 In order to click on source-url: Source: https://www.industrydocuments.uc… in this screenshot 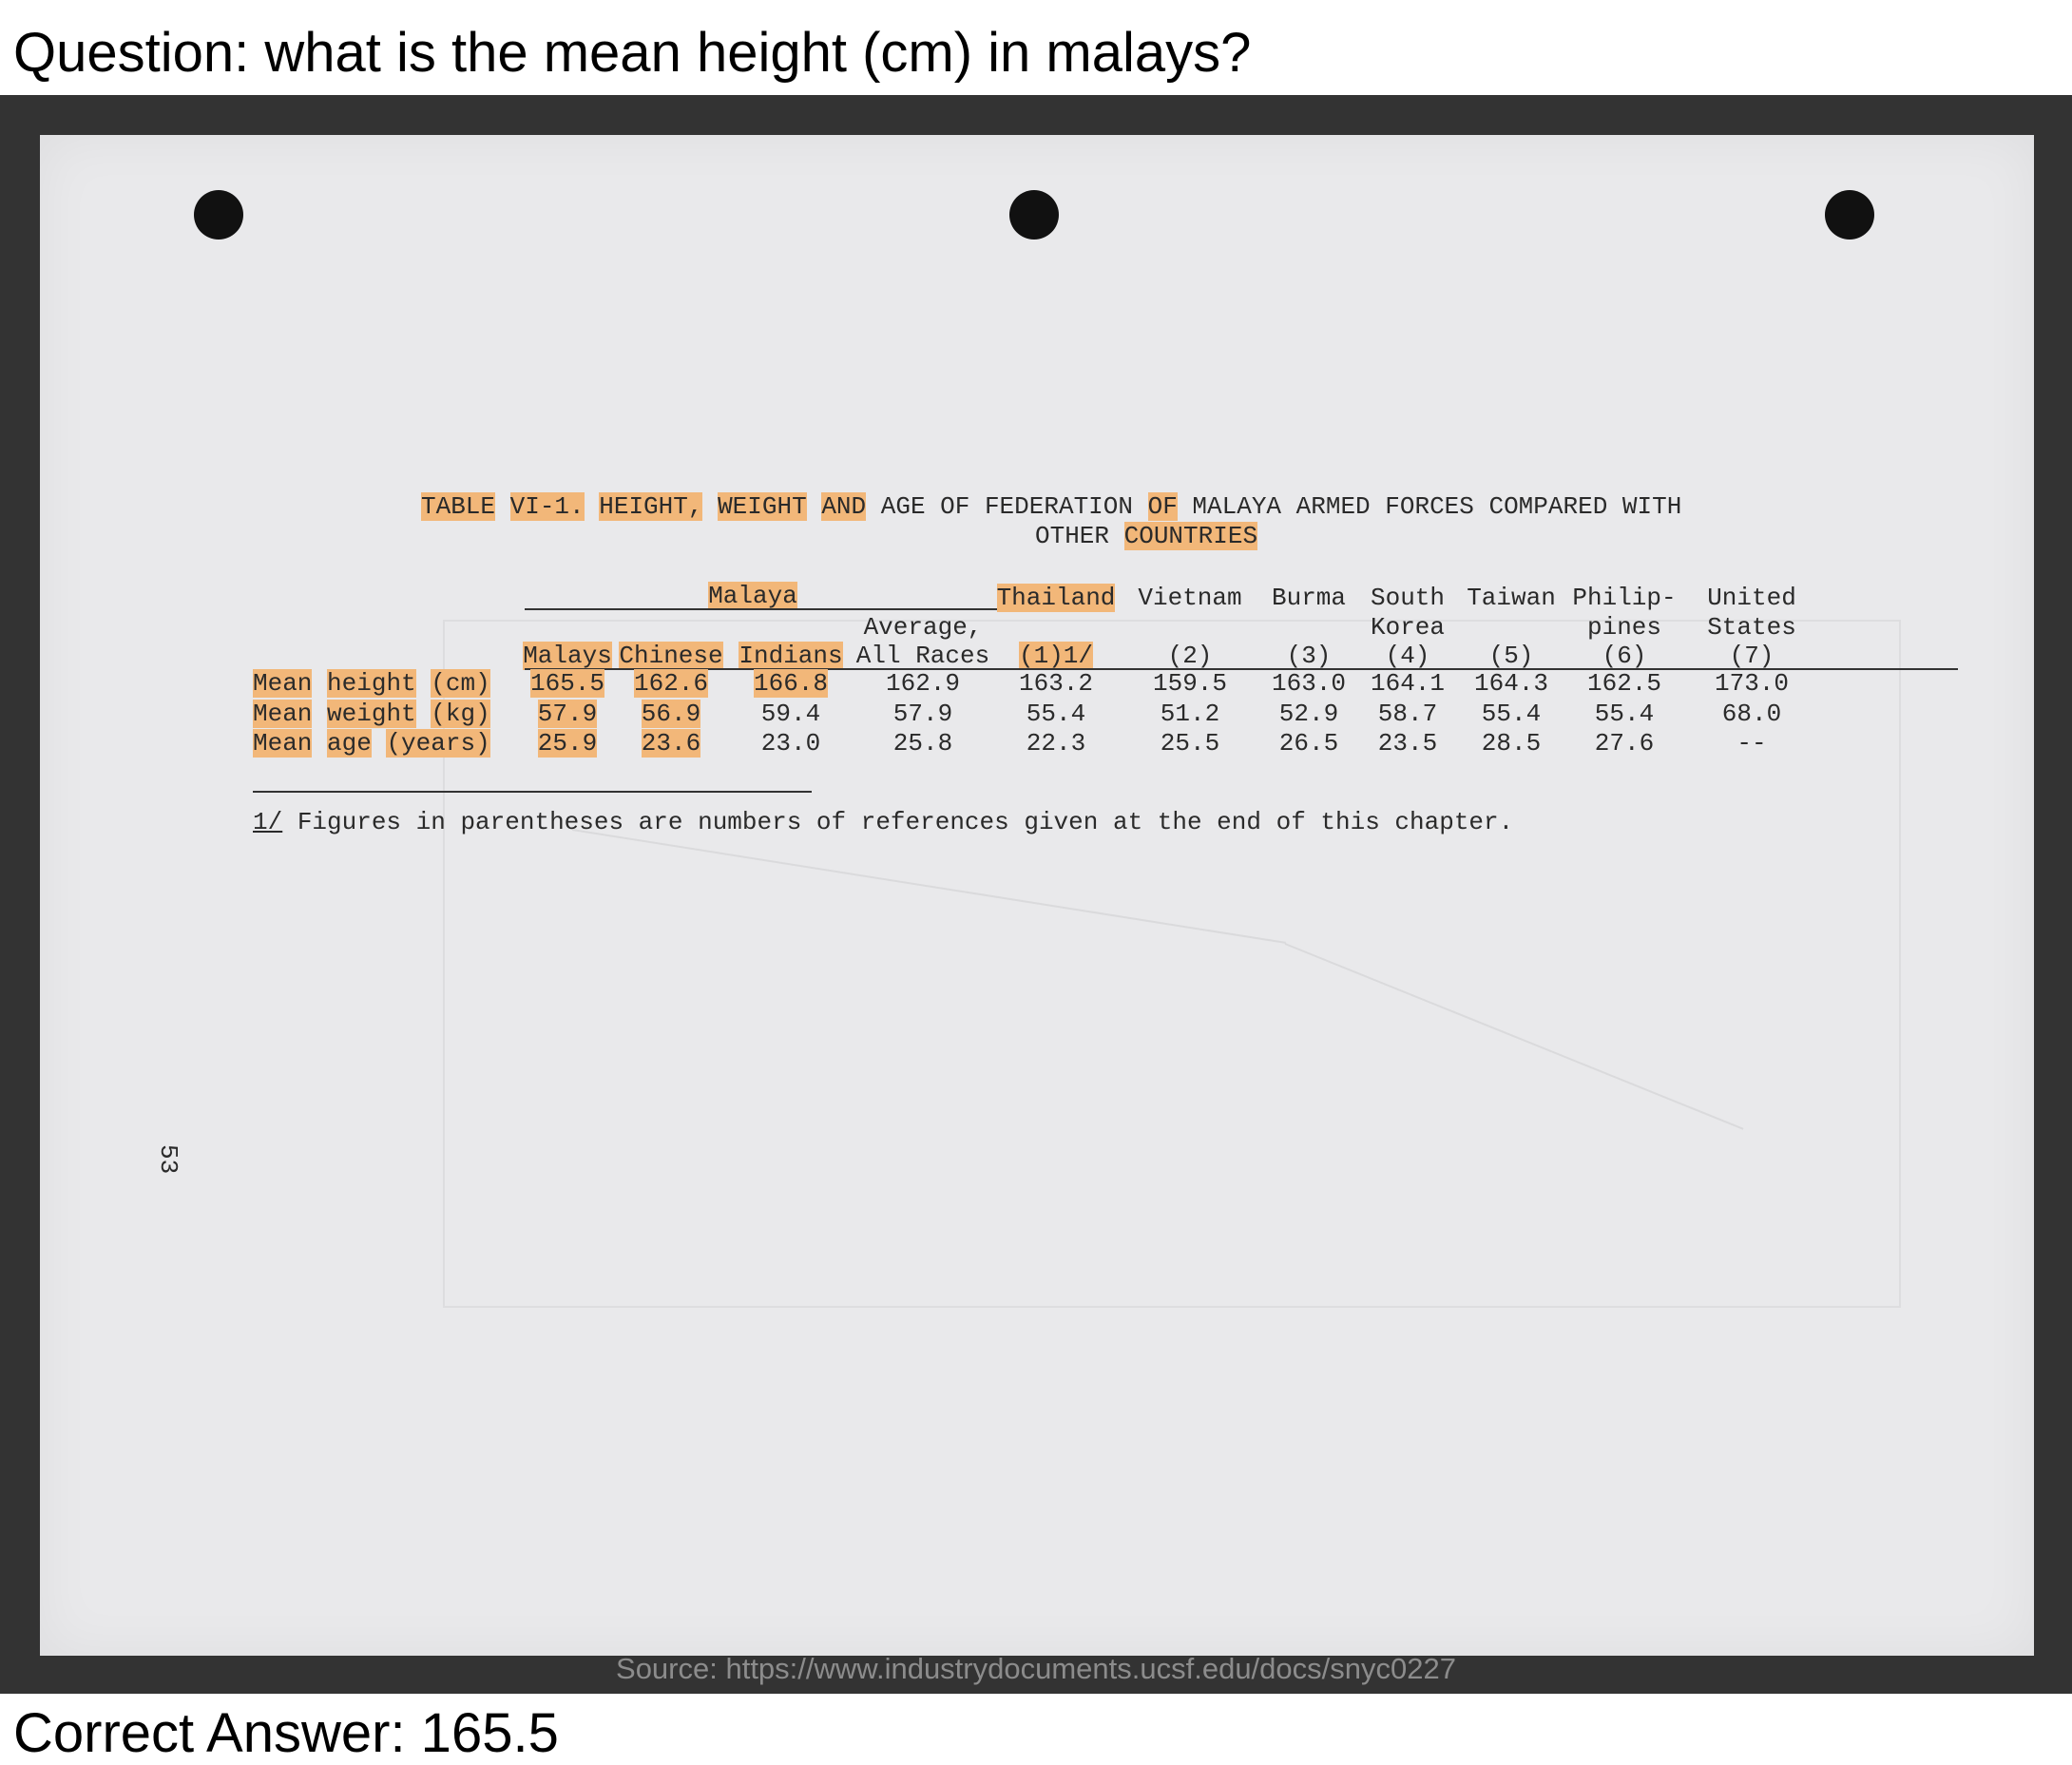, I will do `click(1036, 1668)`.